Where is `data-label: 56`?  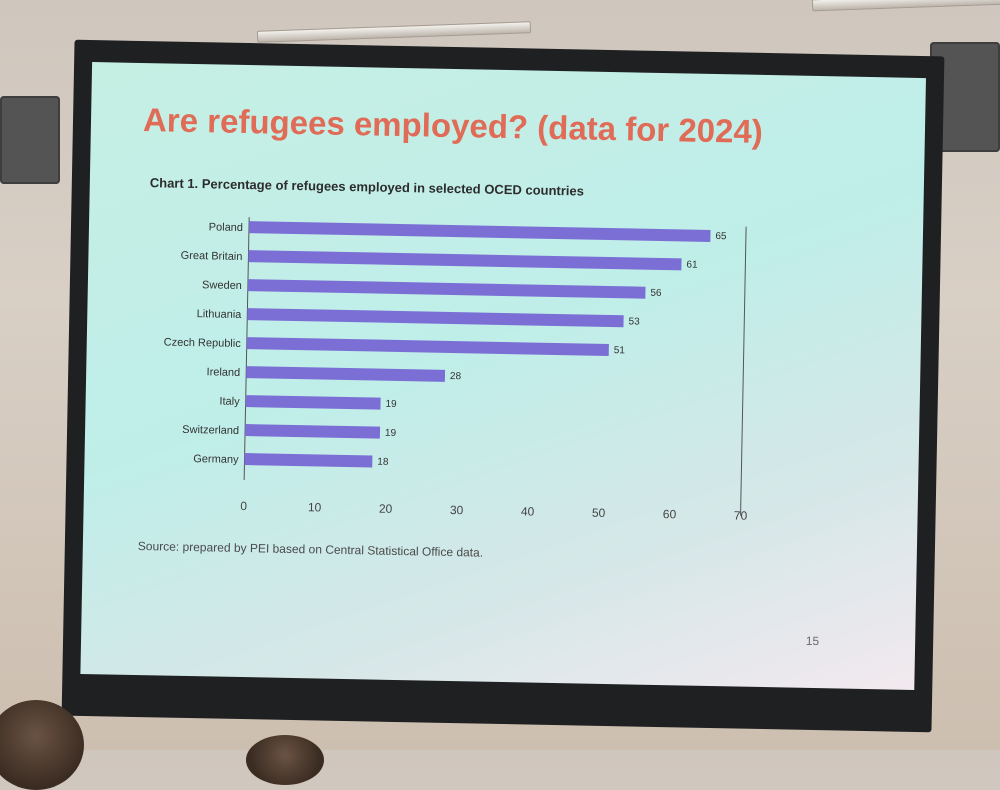 data-label: 56 is located at coordinates (656, 293).